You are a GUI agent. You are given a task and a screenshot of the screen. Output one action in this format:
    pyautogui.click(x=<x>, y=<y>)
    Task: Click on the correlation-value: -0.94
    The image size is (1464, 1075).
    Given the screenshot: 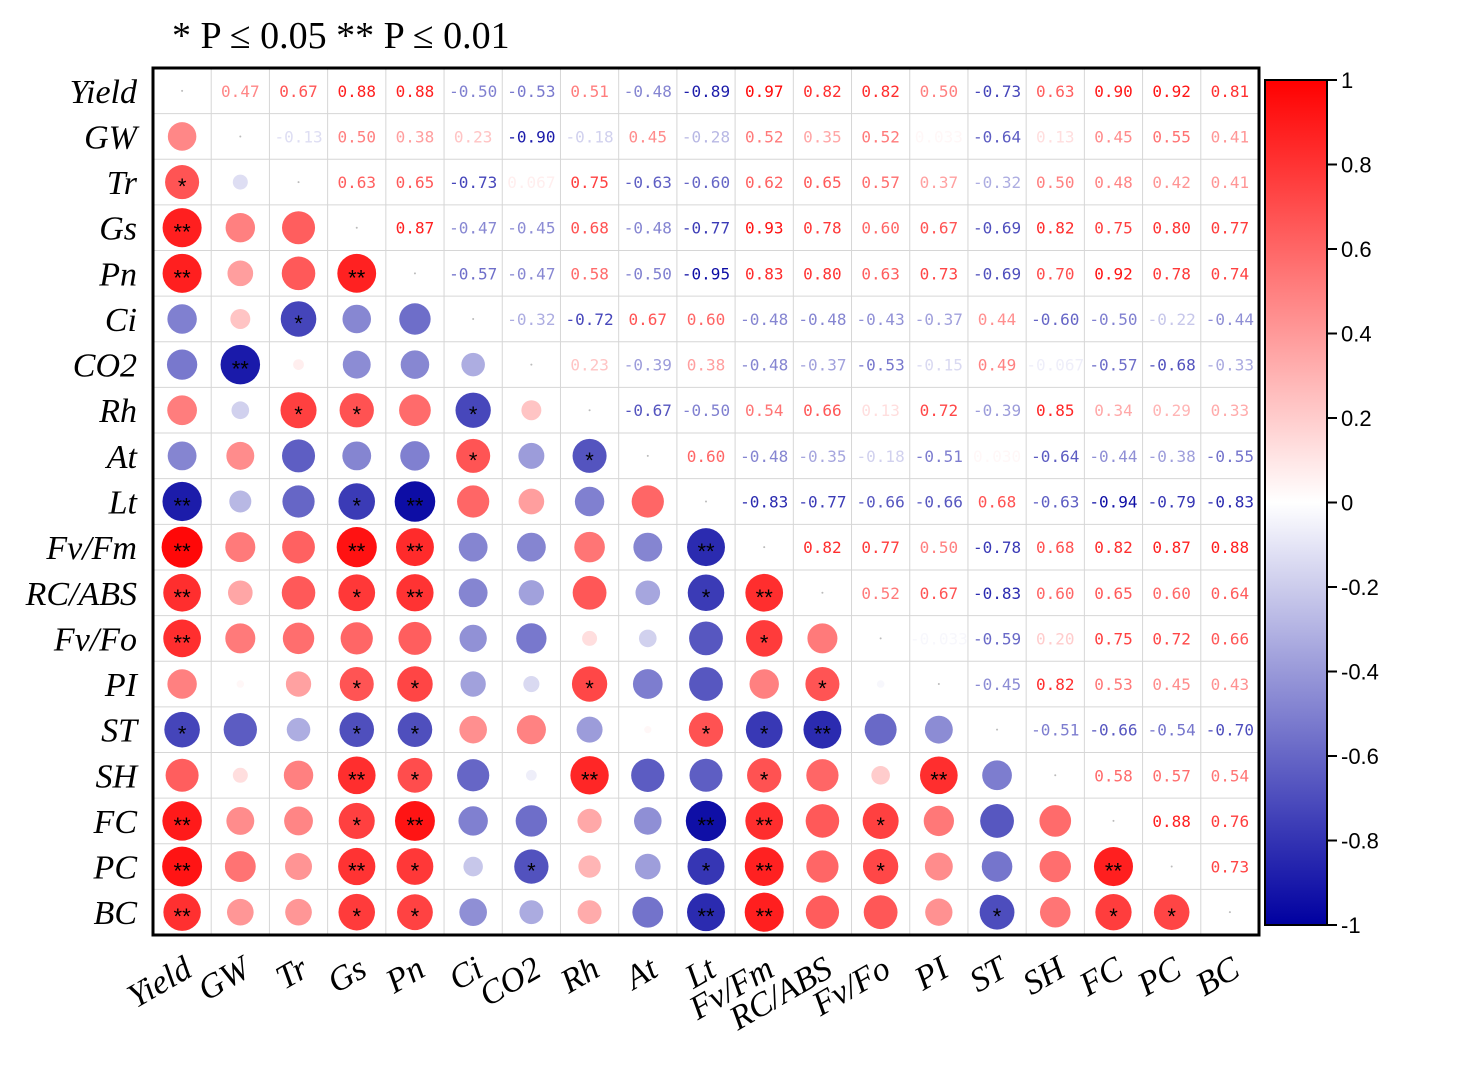 What is the action you would take?
    pyautogui.click(x=1113, y=502)
    